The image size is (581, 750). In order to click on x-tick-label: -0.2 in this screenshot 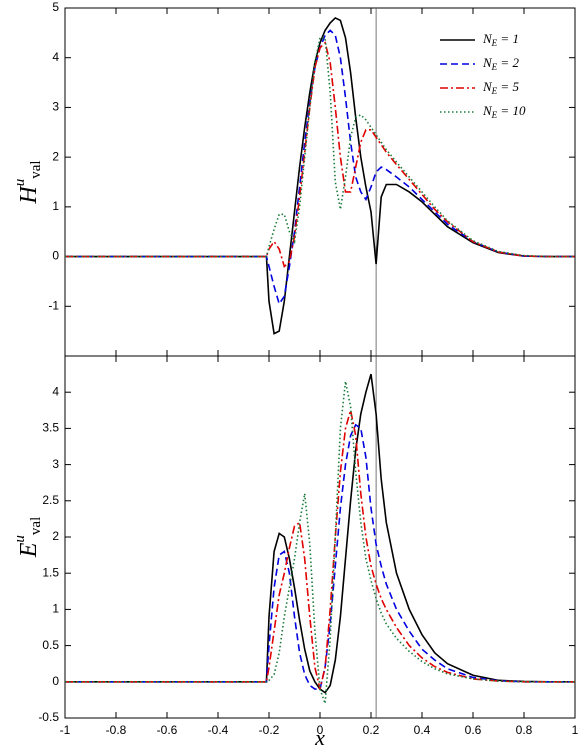, I will do `click(269, 730)`.